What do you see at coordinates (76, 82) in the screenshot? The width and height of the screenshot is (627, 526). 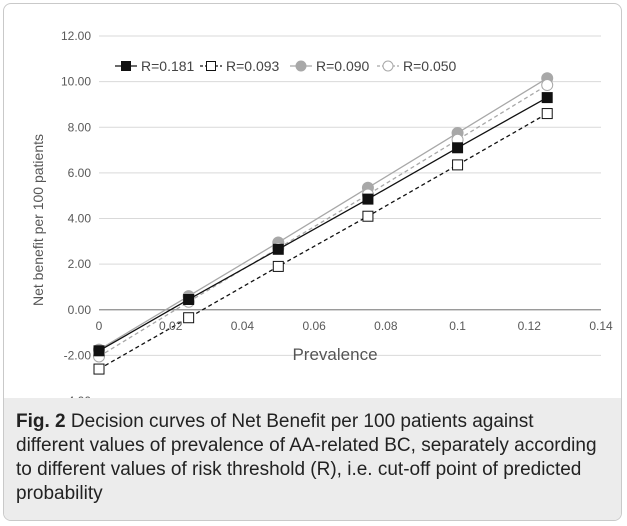 I see `y-tick-label: 10.00` at bounding box center [76, 82].